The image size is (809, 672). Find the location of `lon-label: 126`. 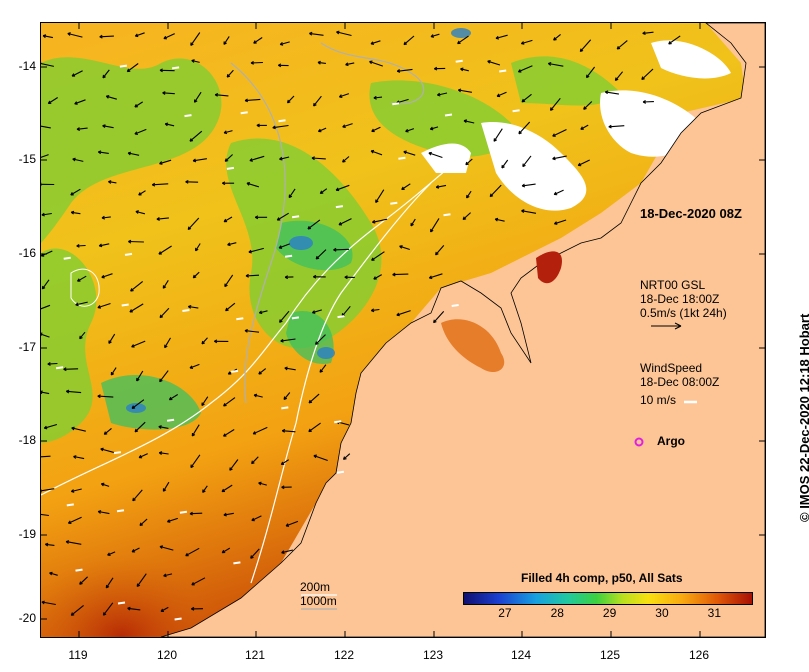

lon-label: 126 is located at coordinates (699, 655).